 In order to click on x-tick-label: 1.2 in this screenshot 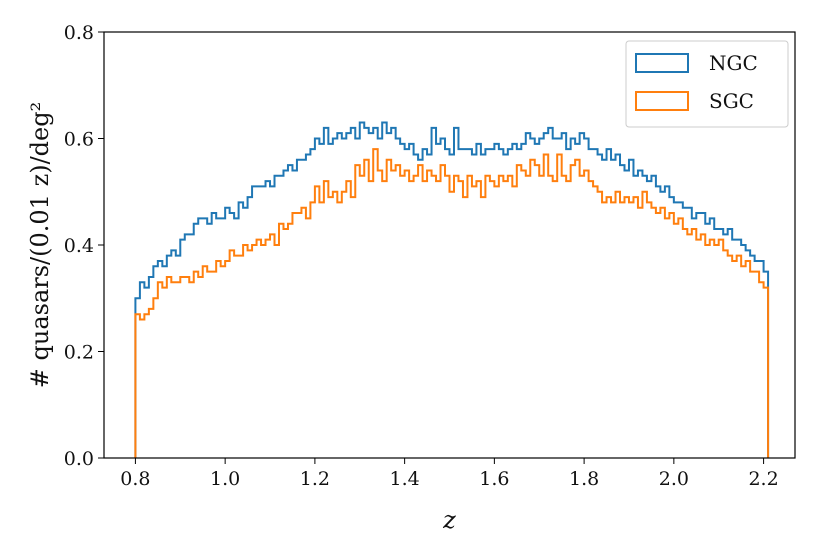, I will do `click(315, 479)`.